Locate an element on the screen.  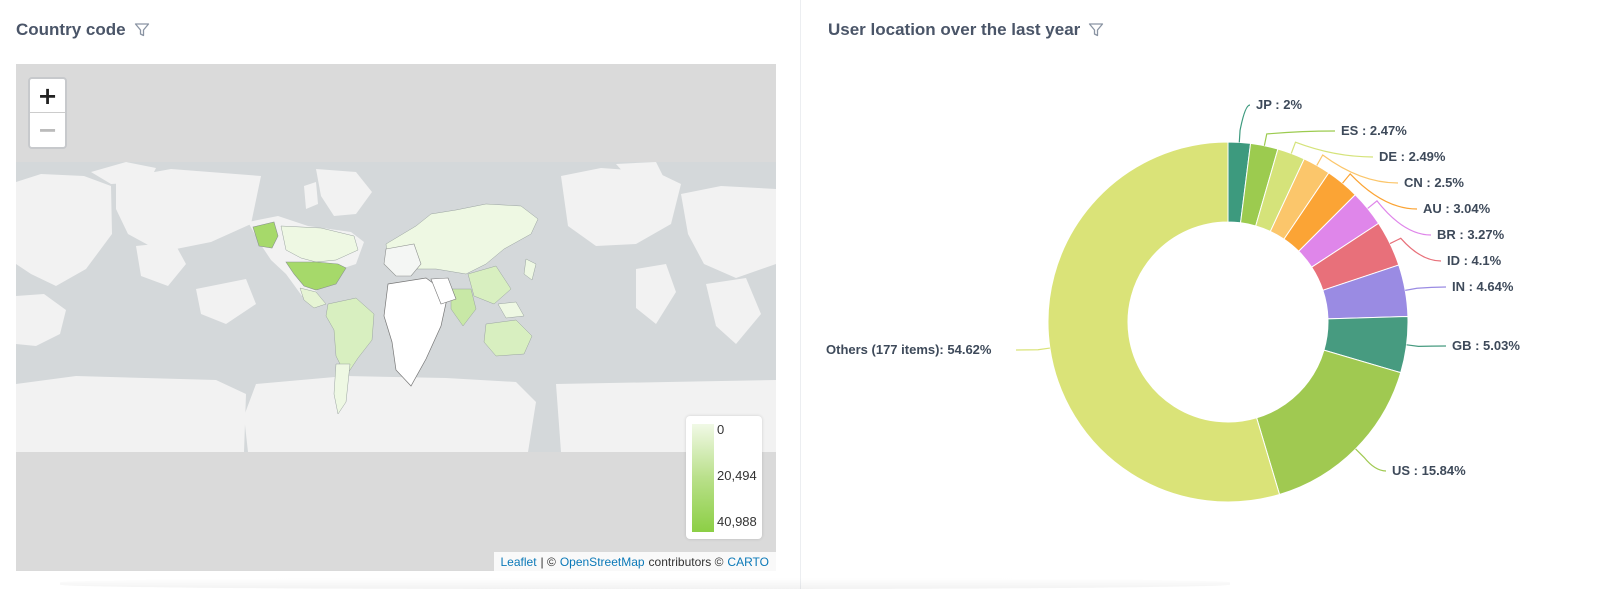
eurasia-africa is located at coordinates (461, 295).